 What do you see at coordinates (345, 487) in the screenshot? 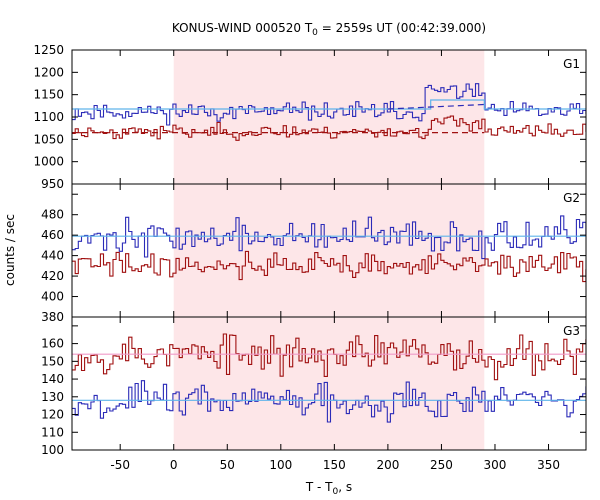
I see `xlabel-part: , s` at bounding box center [345, 487].